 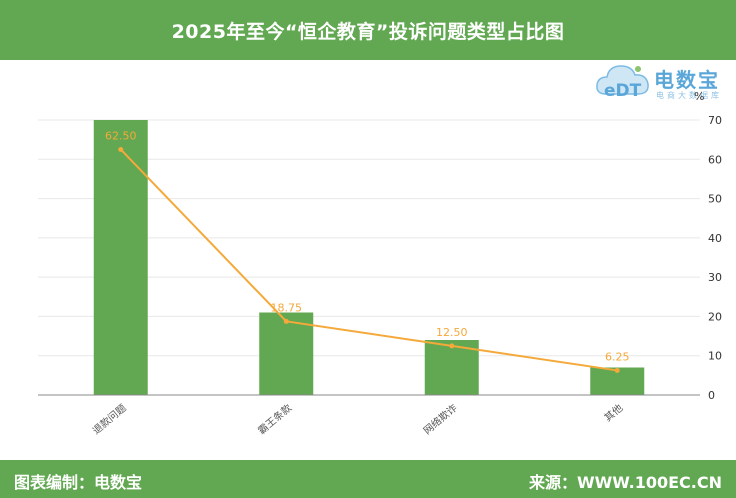 I want to click on data-label: 12.50, so click(x=452, y=332).